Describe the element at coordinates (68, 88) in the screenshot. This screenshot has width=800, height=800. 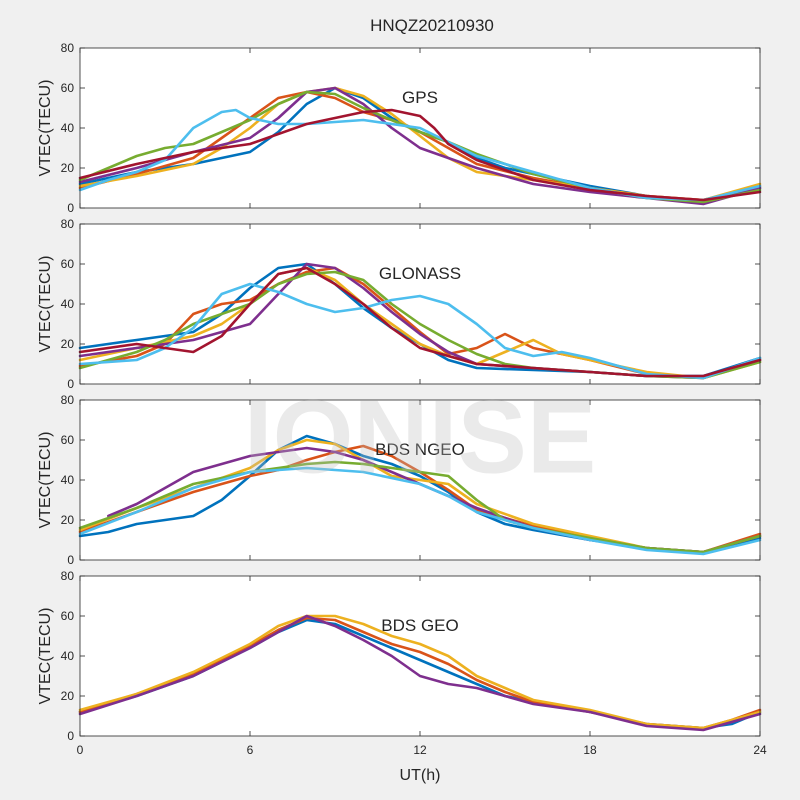
I see `y-tick-label-0-3: 60` at that location.